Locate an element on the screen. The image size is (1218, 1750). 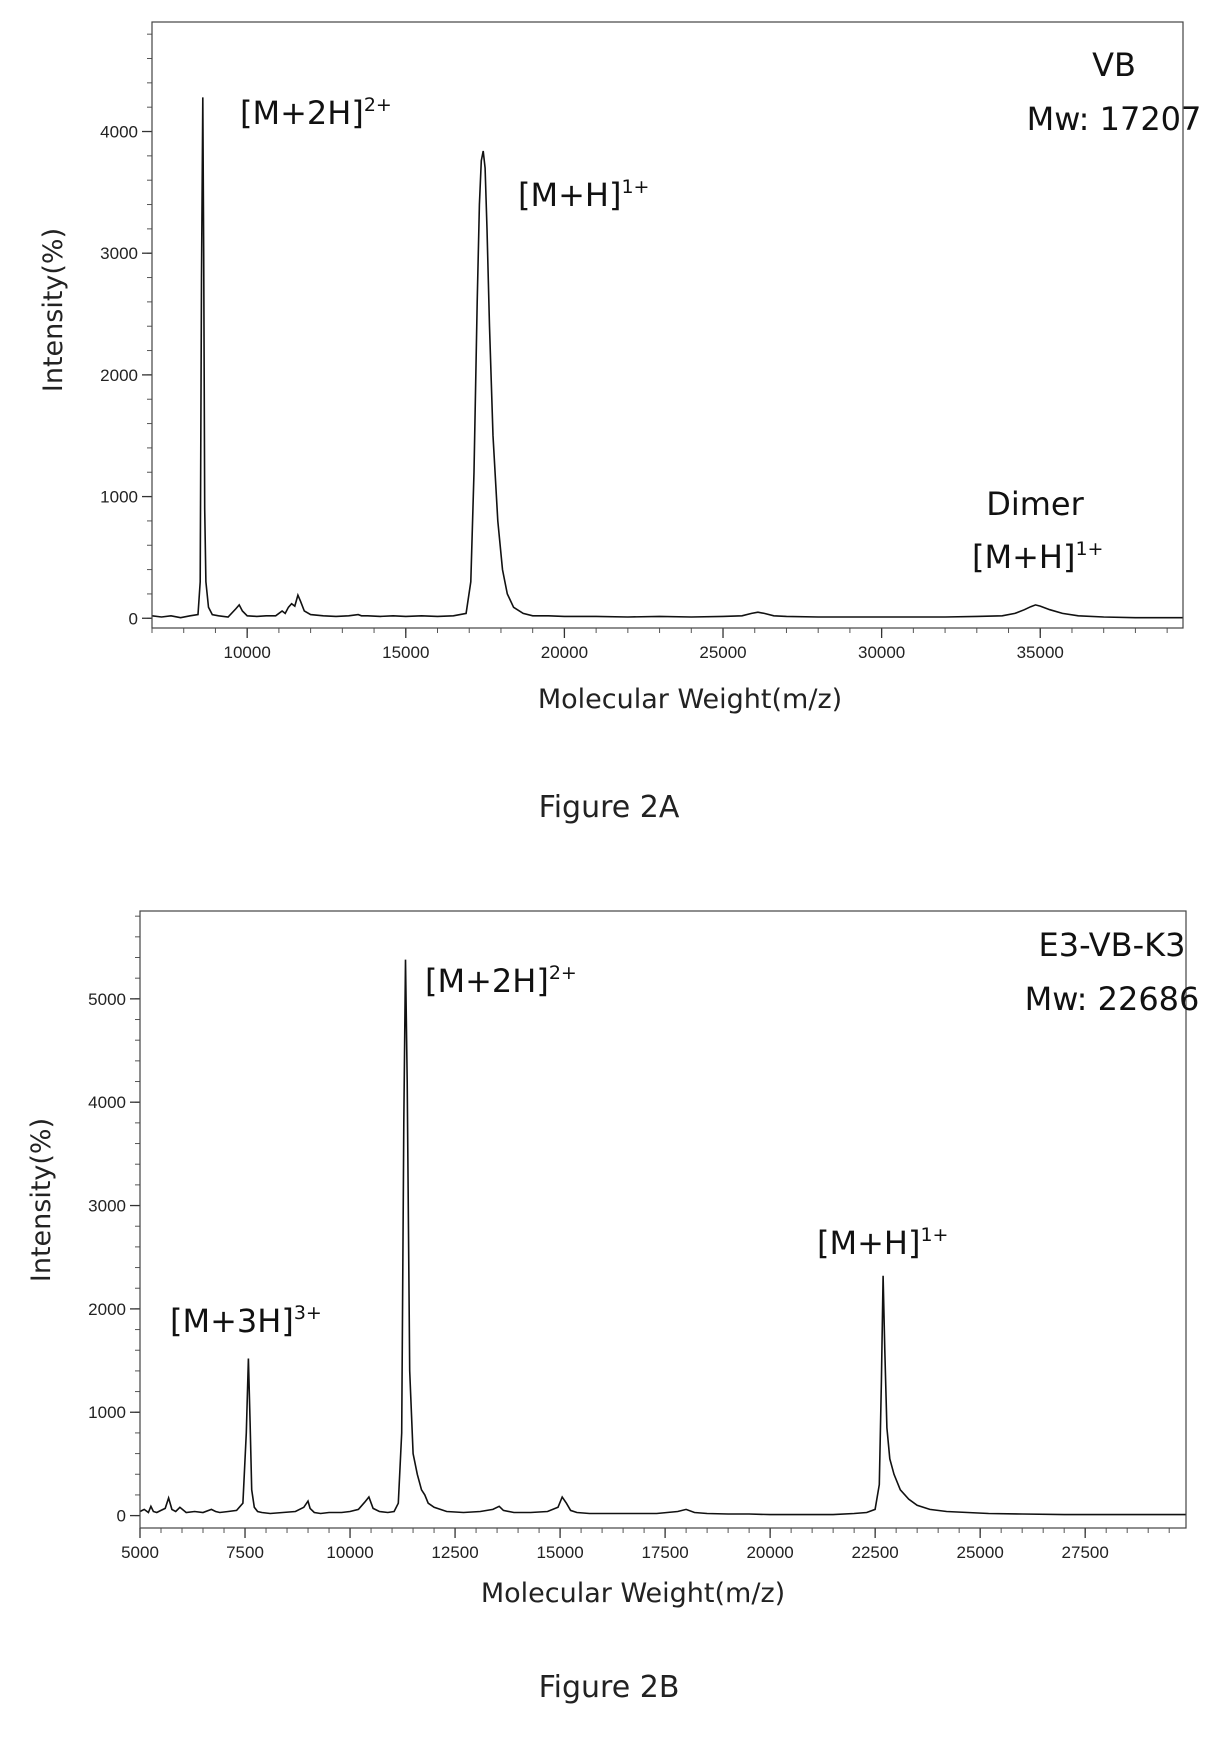
x-tick-label: 27500 is located at coordinates (1085, 1552).